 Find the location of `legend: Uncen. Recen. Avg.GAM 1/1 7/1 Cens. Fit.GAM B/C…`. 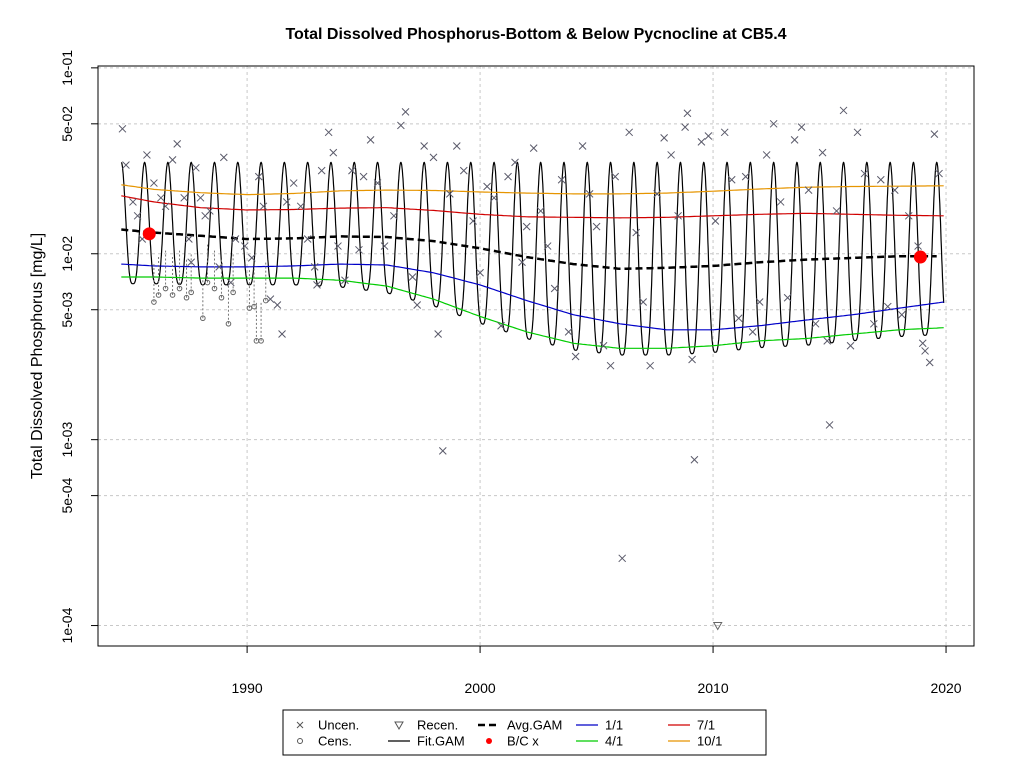

legend: Uncen. Recen. Avg.GAM 1/1 7/1 Cens. Fit.GAM B/C… is located at coordinates (524, 732).